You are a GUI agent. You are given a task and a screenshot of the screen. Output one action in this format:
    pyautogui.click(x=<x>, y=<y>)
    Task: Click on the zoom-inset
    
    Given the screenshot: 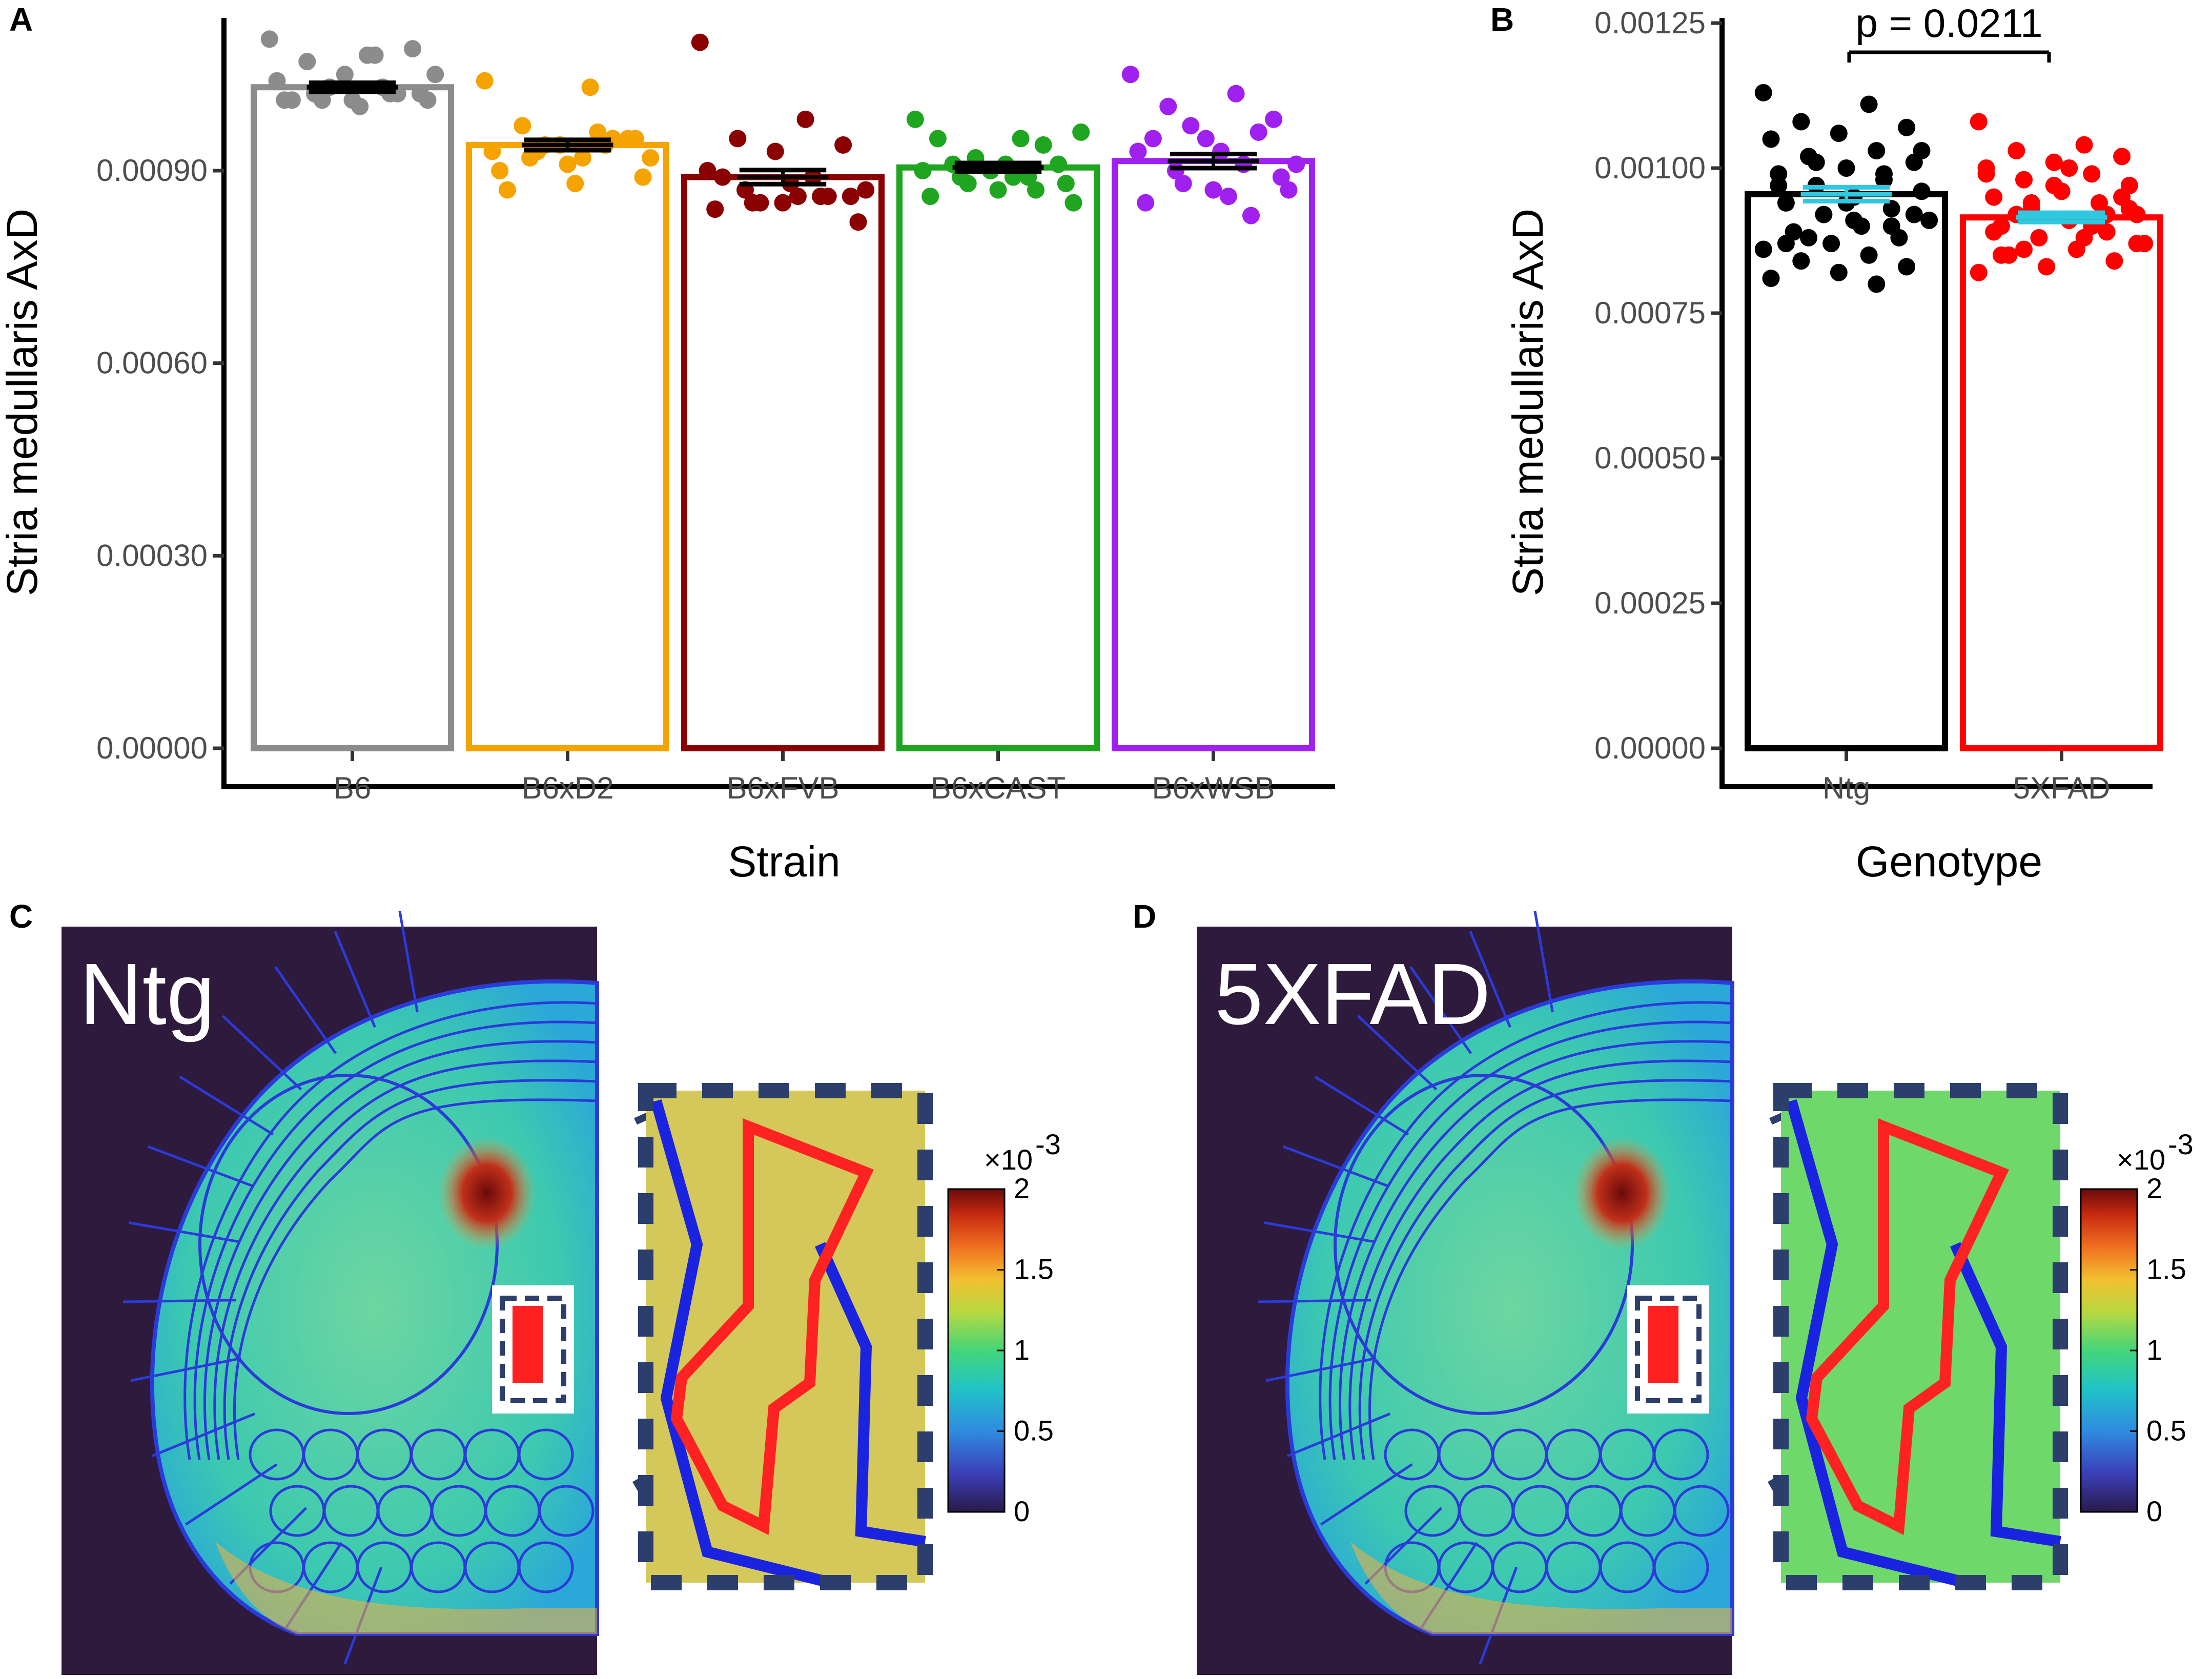 What is the action you would take?
    pyautogui.click(x=1920, y=1337)
    